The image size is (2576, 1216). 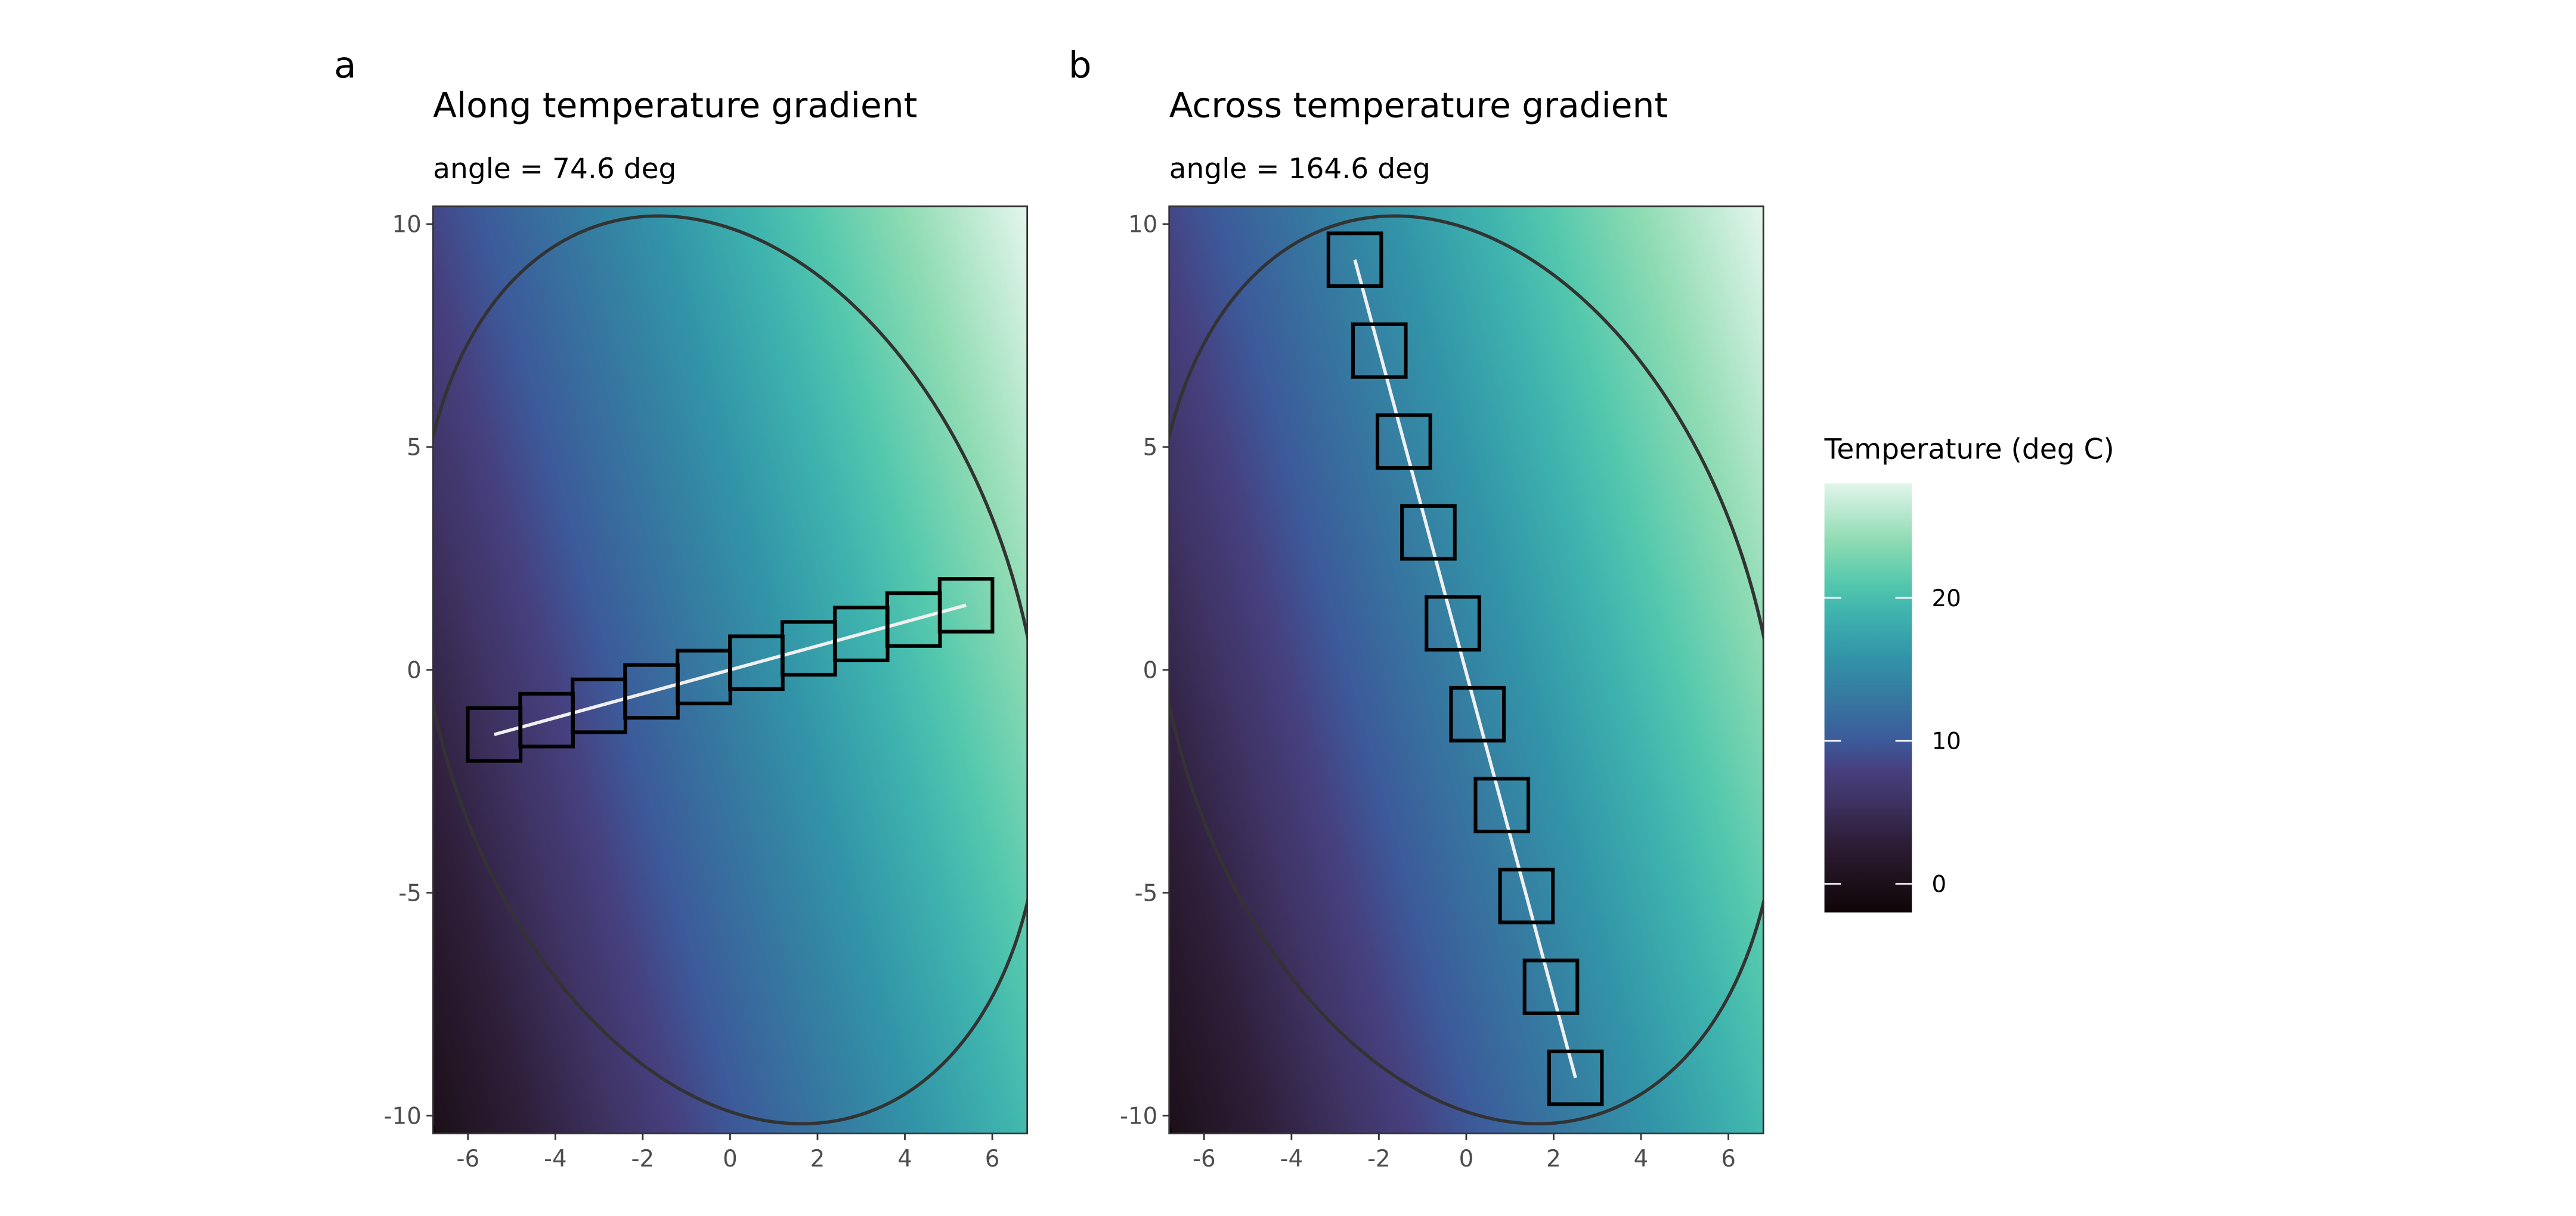 What do you see at coordinates (1300, 169) in the screenshot?
I see `panel-subtitle: angle = 164.6 deg` at bounding box center [1300, 169].